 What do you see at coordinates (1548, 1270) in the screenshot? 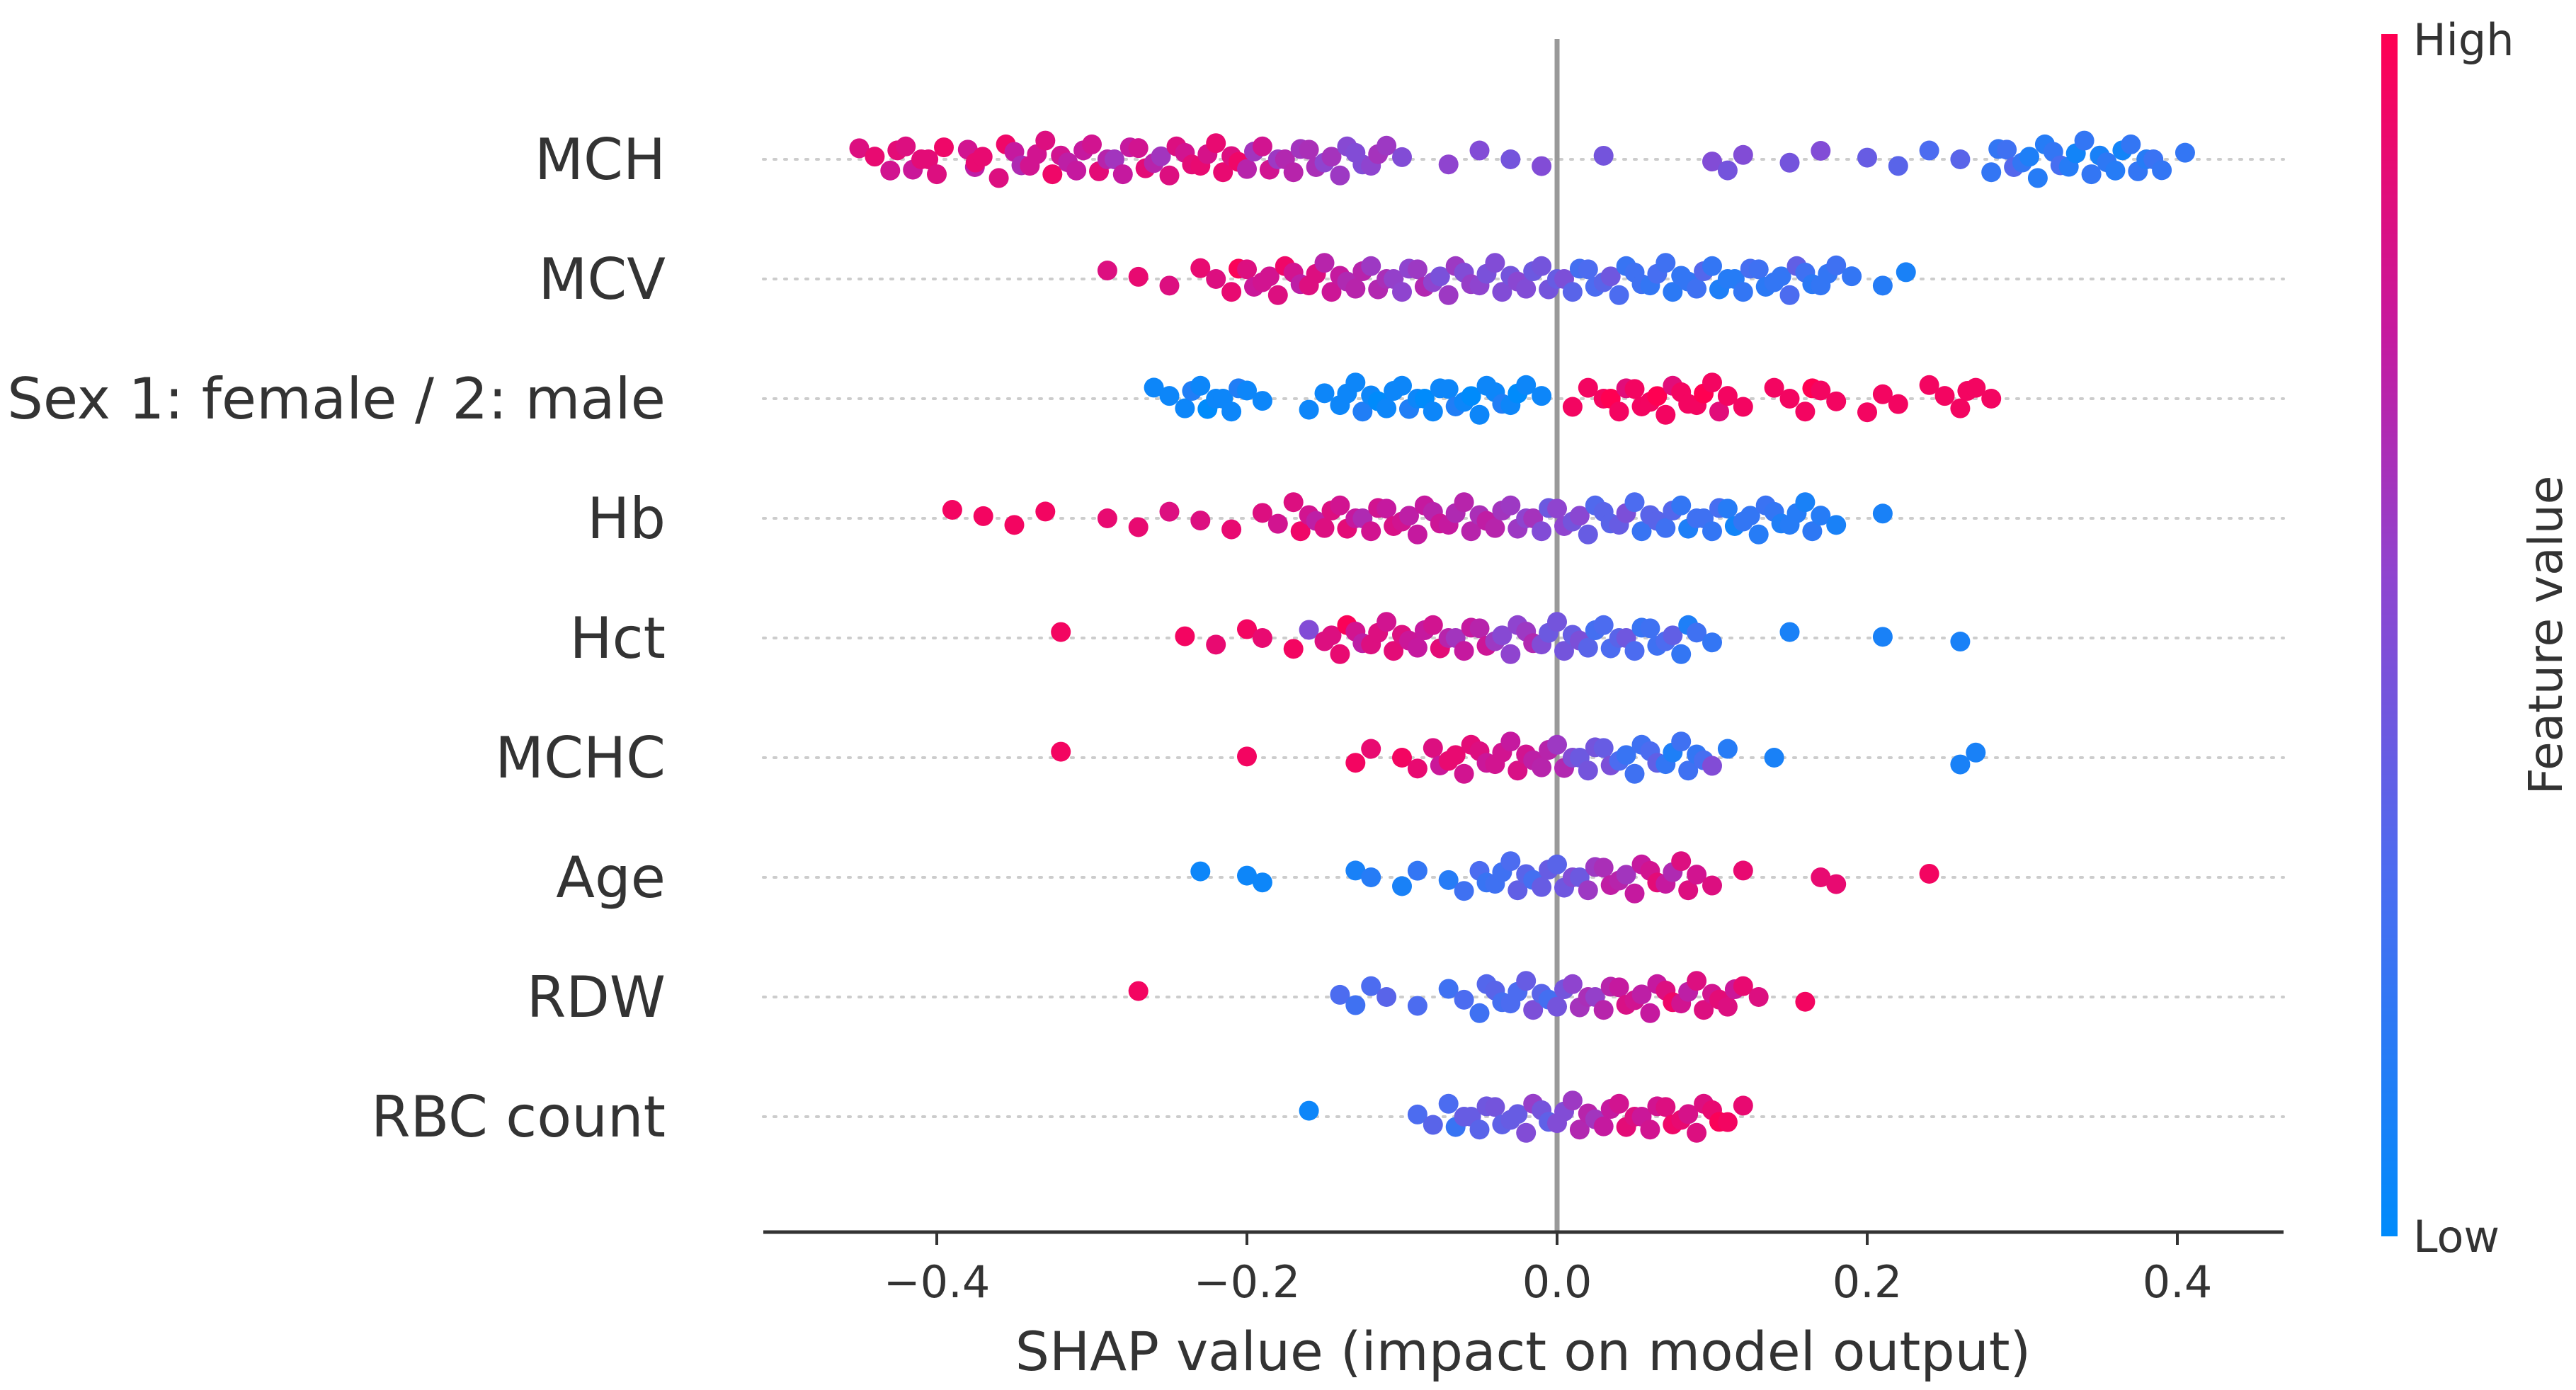
I see `x-ticks: −0.4 −0.2 0.0 0.2 0.4` at bounding box center [1548, 1270].